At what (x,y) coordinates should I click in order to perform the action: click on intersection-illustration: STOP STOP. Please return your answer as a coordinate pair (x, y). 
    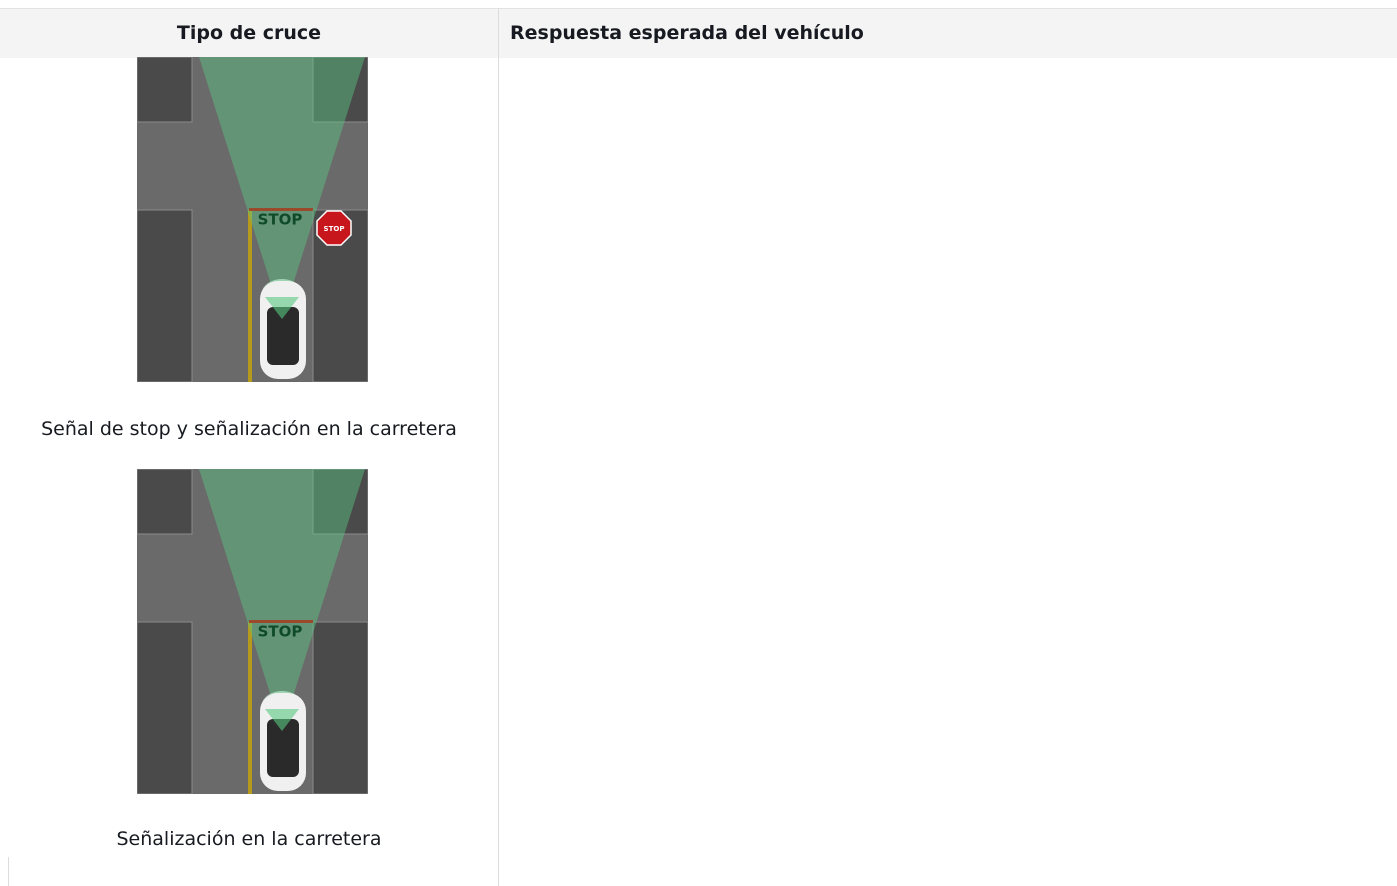
    Looking at the image, I should click on (252, 219).